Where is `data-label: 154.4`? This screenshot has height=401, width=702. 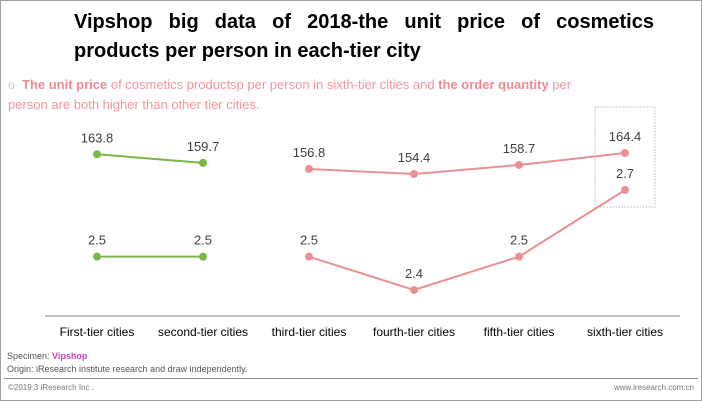
data-label: 154.4 is located at coordinates (414, 157).